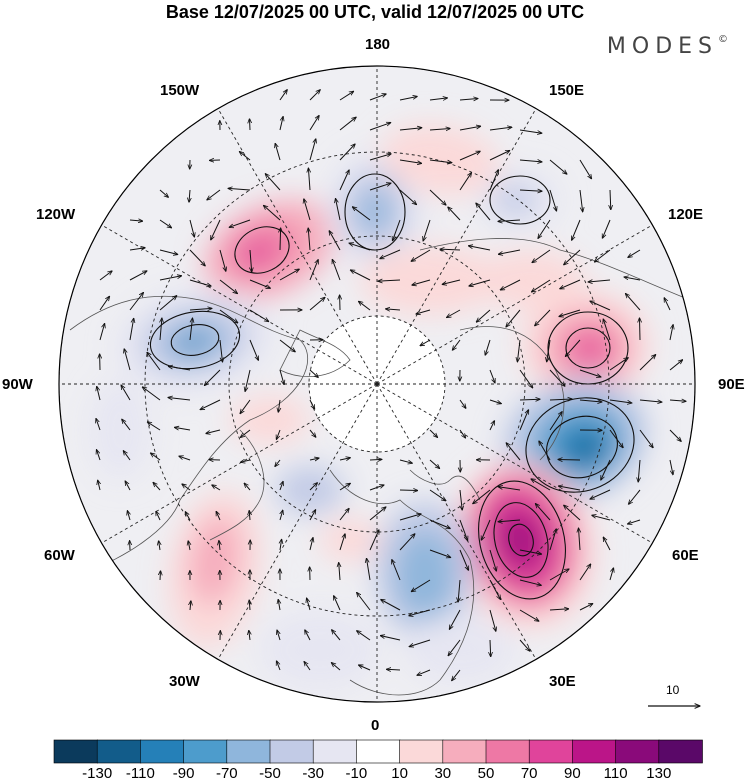 Image resolution: width=750 pixels, height=783 pixels. What do you see at coordinates (183, 773) in the screenshot?
I see `colorbar-tick-label: -90` at bounding box center [183, 773].